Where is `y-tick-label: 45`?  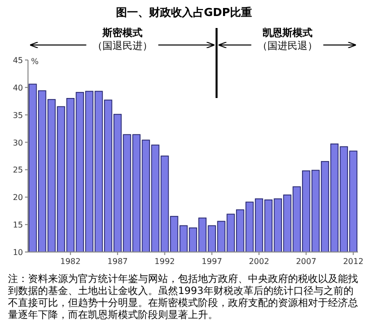
y-tick-label: 45 is located at coordinates (17, 60).